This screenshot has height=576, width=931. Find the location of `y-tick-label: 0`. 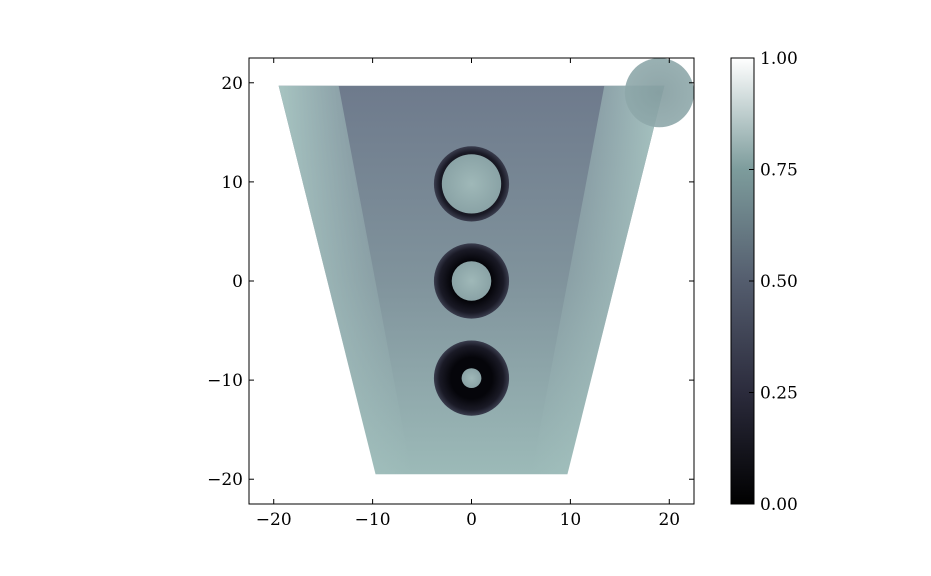

y-tick-label: 0 is located at coordinates (237, 282).